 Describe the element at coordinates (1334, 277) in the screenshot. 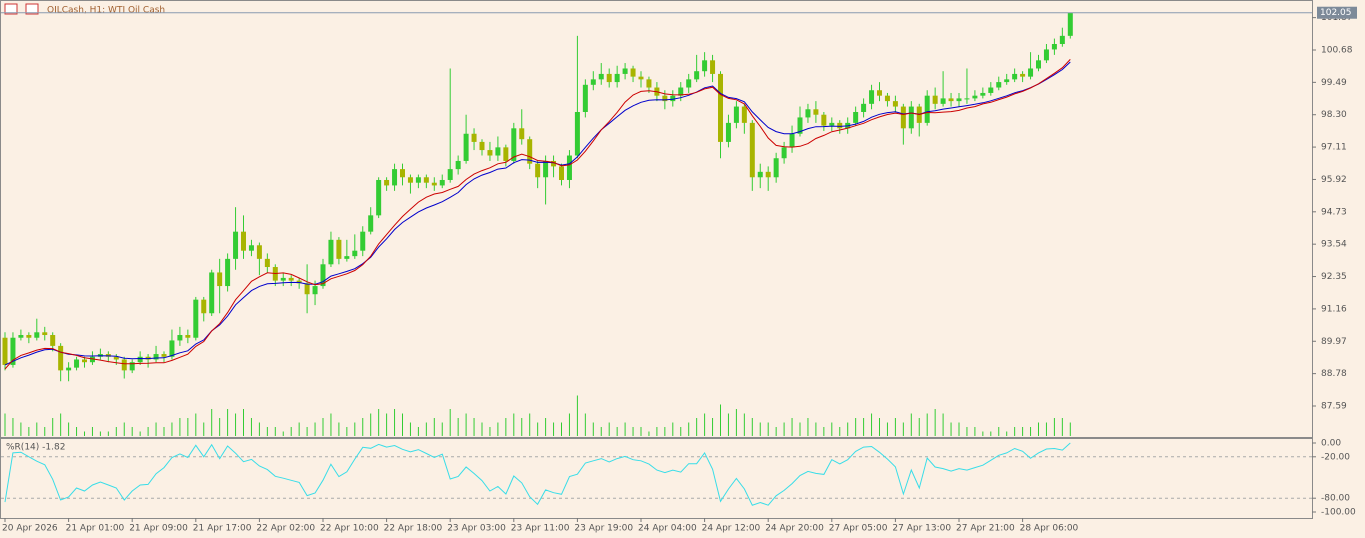

I see `y-tick-label: 92.35` at that location.